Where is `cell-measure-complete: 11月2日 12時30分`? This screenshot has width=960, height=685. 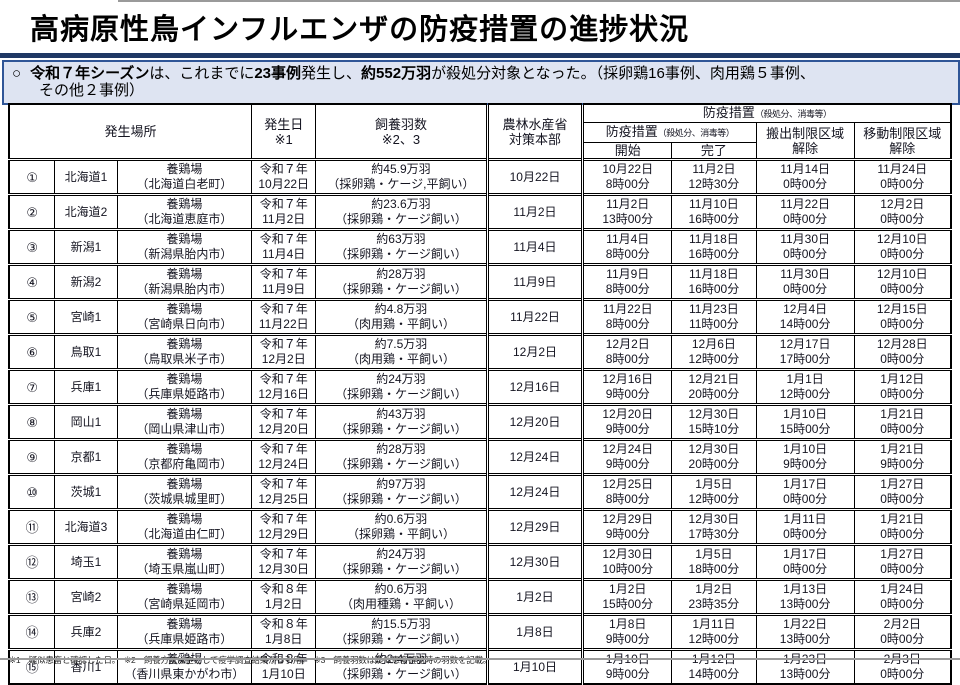 cell-measure-complete: 11月2日 12時30分 is located at coordinates (714, 176).